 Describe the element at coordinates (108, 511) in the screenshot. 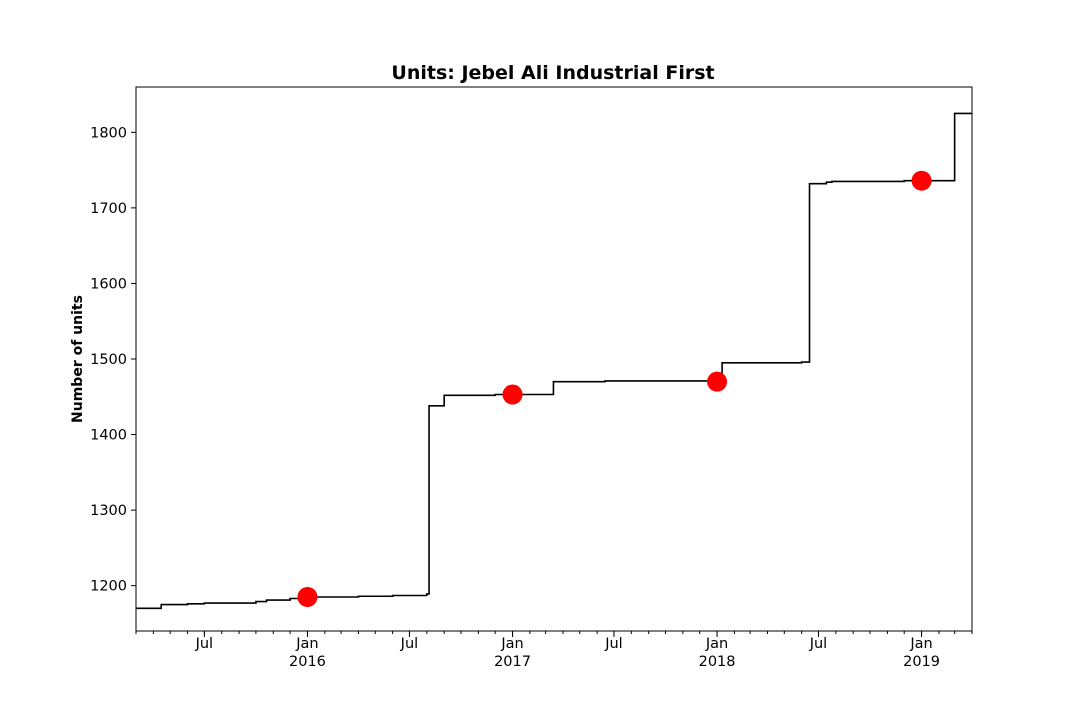

I see `y-tick-label: 1300` at that location.